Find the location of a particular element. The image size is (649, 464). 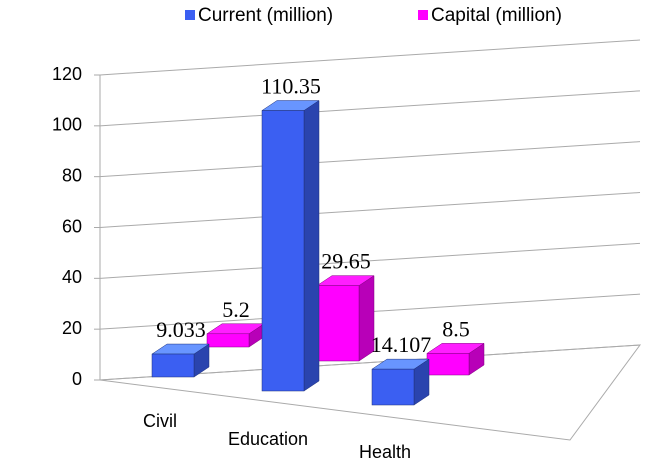

data-label: 9.033 is located at coordinates (181, 329).